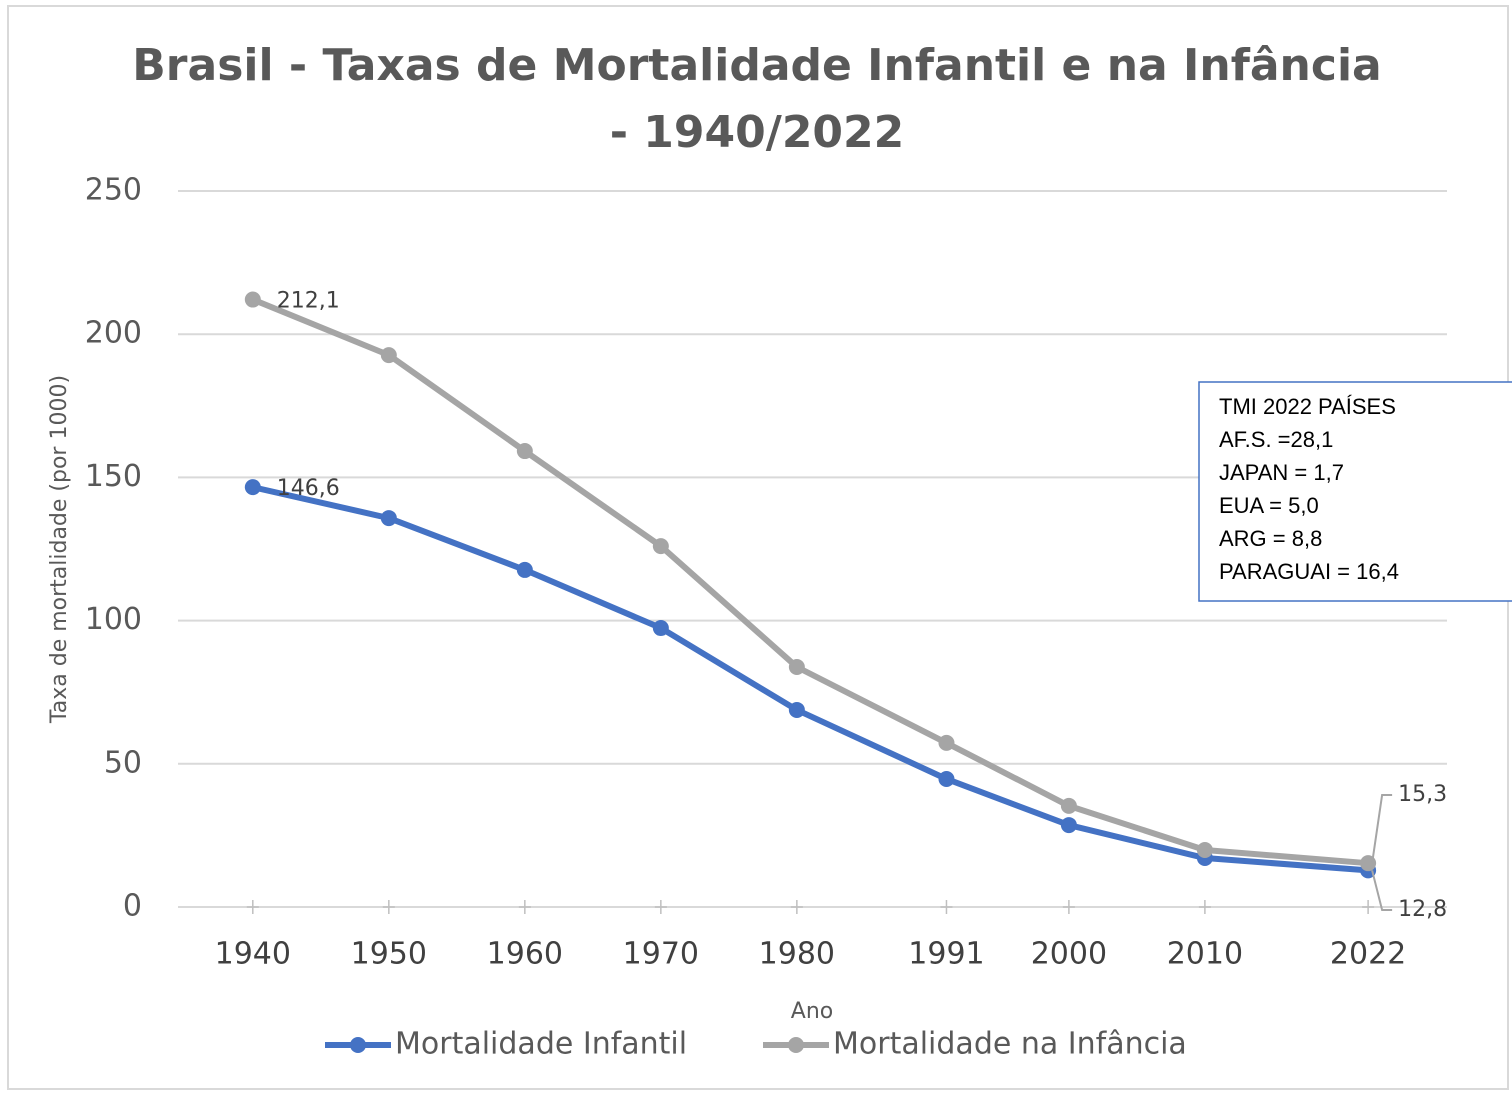  What do you see at coordinates (1205, 954) in the screenshot?
I see `x-tick-label: 2010` at bounding box center [1205, 954].